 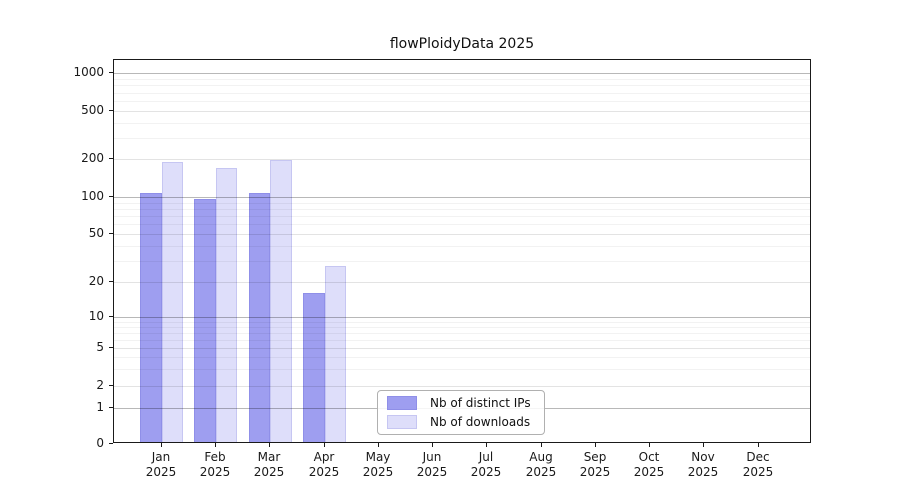 I want to click on x-tick-month: Oct, so click(x=649, y=457).